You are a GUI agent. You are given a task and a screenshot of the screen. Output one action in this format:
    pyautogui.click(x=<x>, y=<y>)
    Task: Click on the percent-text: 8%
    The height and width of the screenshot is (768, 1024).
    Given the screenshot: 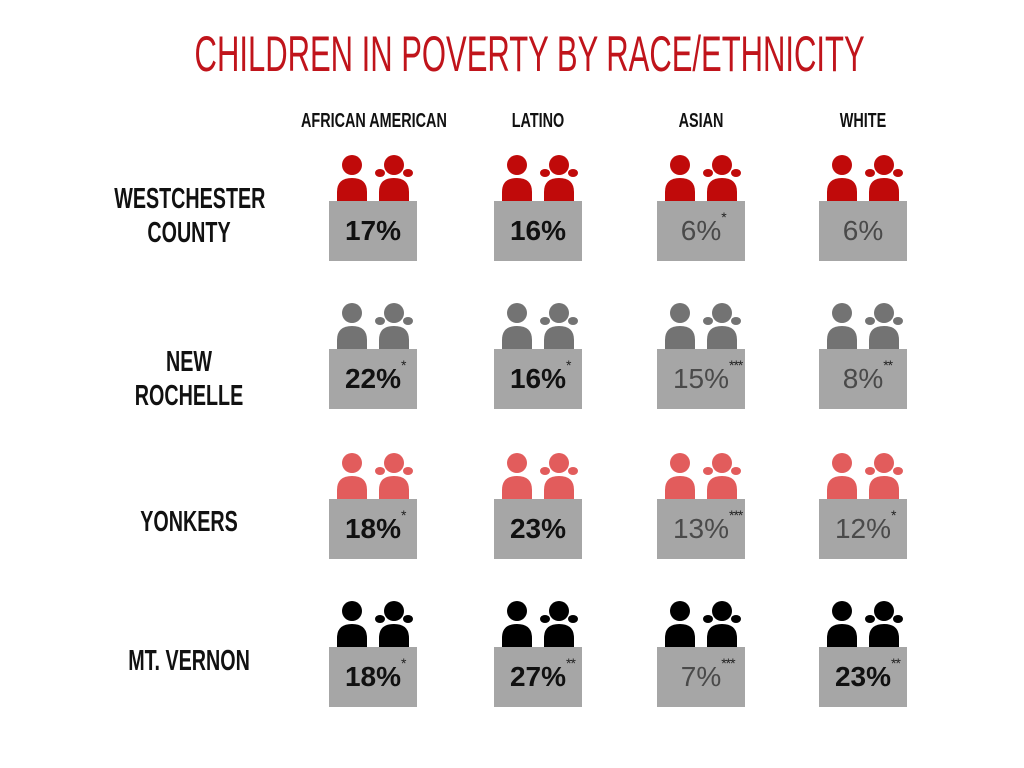 What is the action you would take?
    pyautogui.click(x=863, y=378)
    